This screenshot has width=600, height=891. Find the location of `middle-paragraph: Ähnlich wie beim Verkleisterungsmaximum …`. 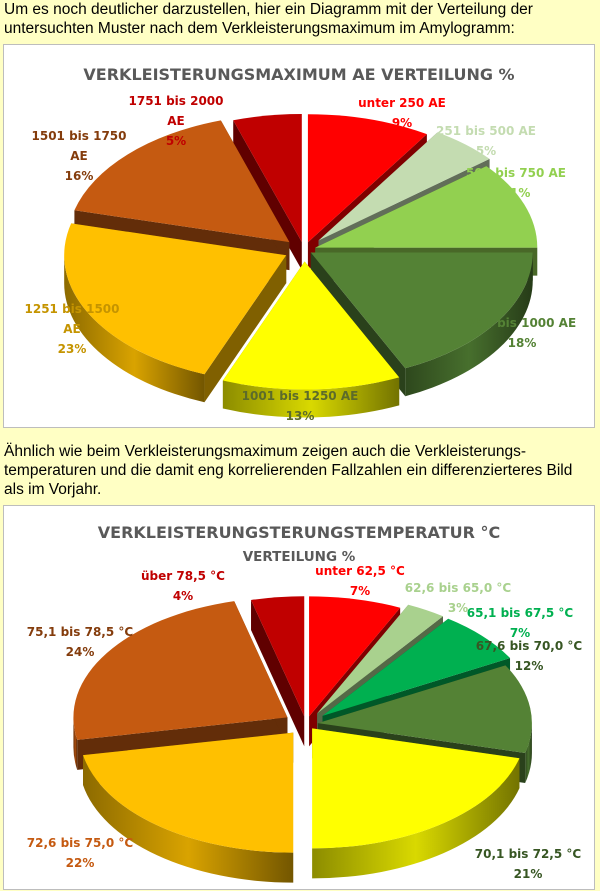

middle-paragraph: Ähnlich wie beim Verkleisterungsmaximum … is located at coordinates (288, 470).